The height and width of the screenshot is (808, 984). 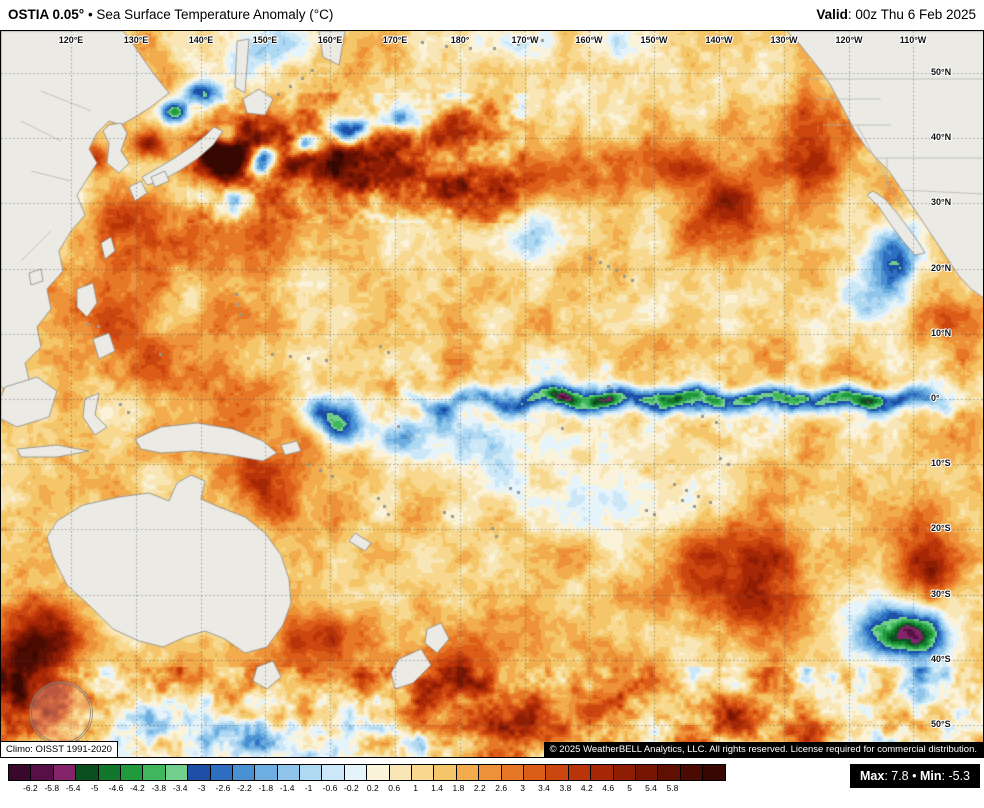 I want to click on colorbar-tick: -6.2, so click(x=30, y=788).